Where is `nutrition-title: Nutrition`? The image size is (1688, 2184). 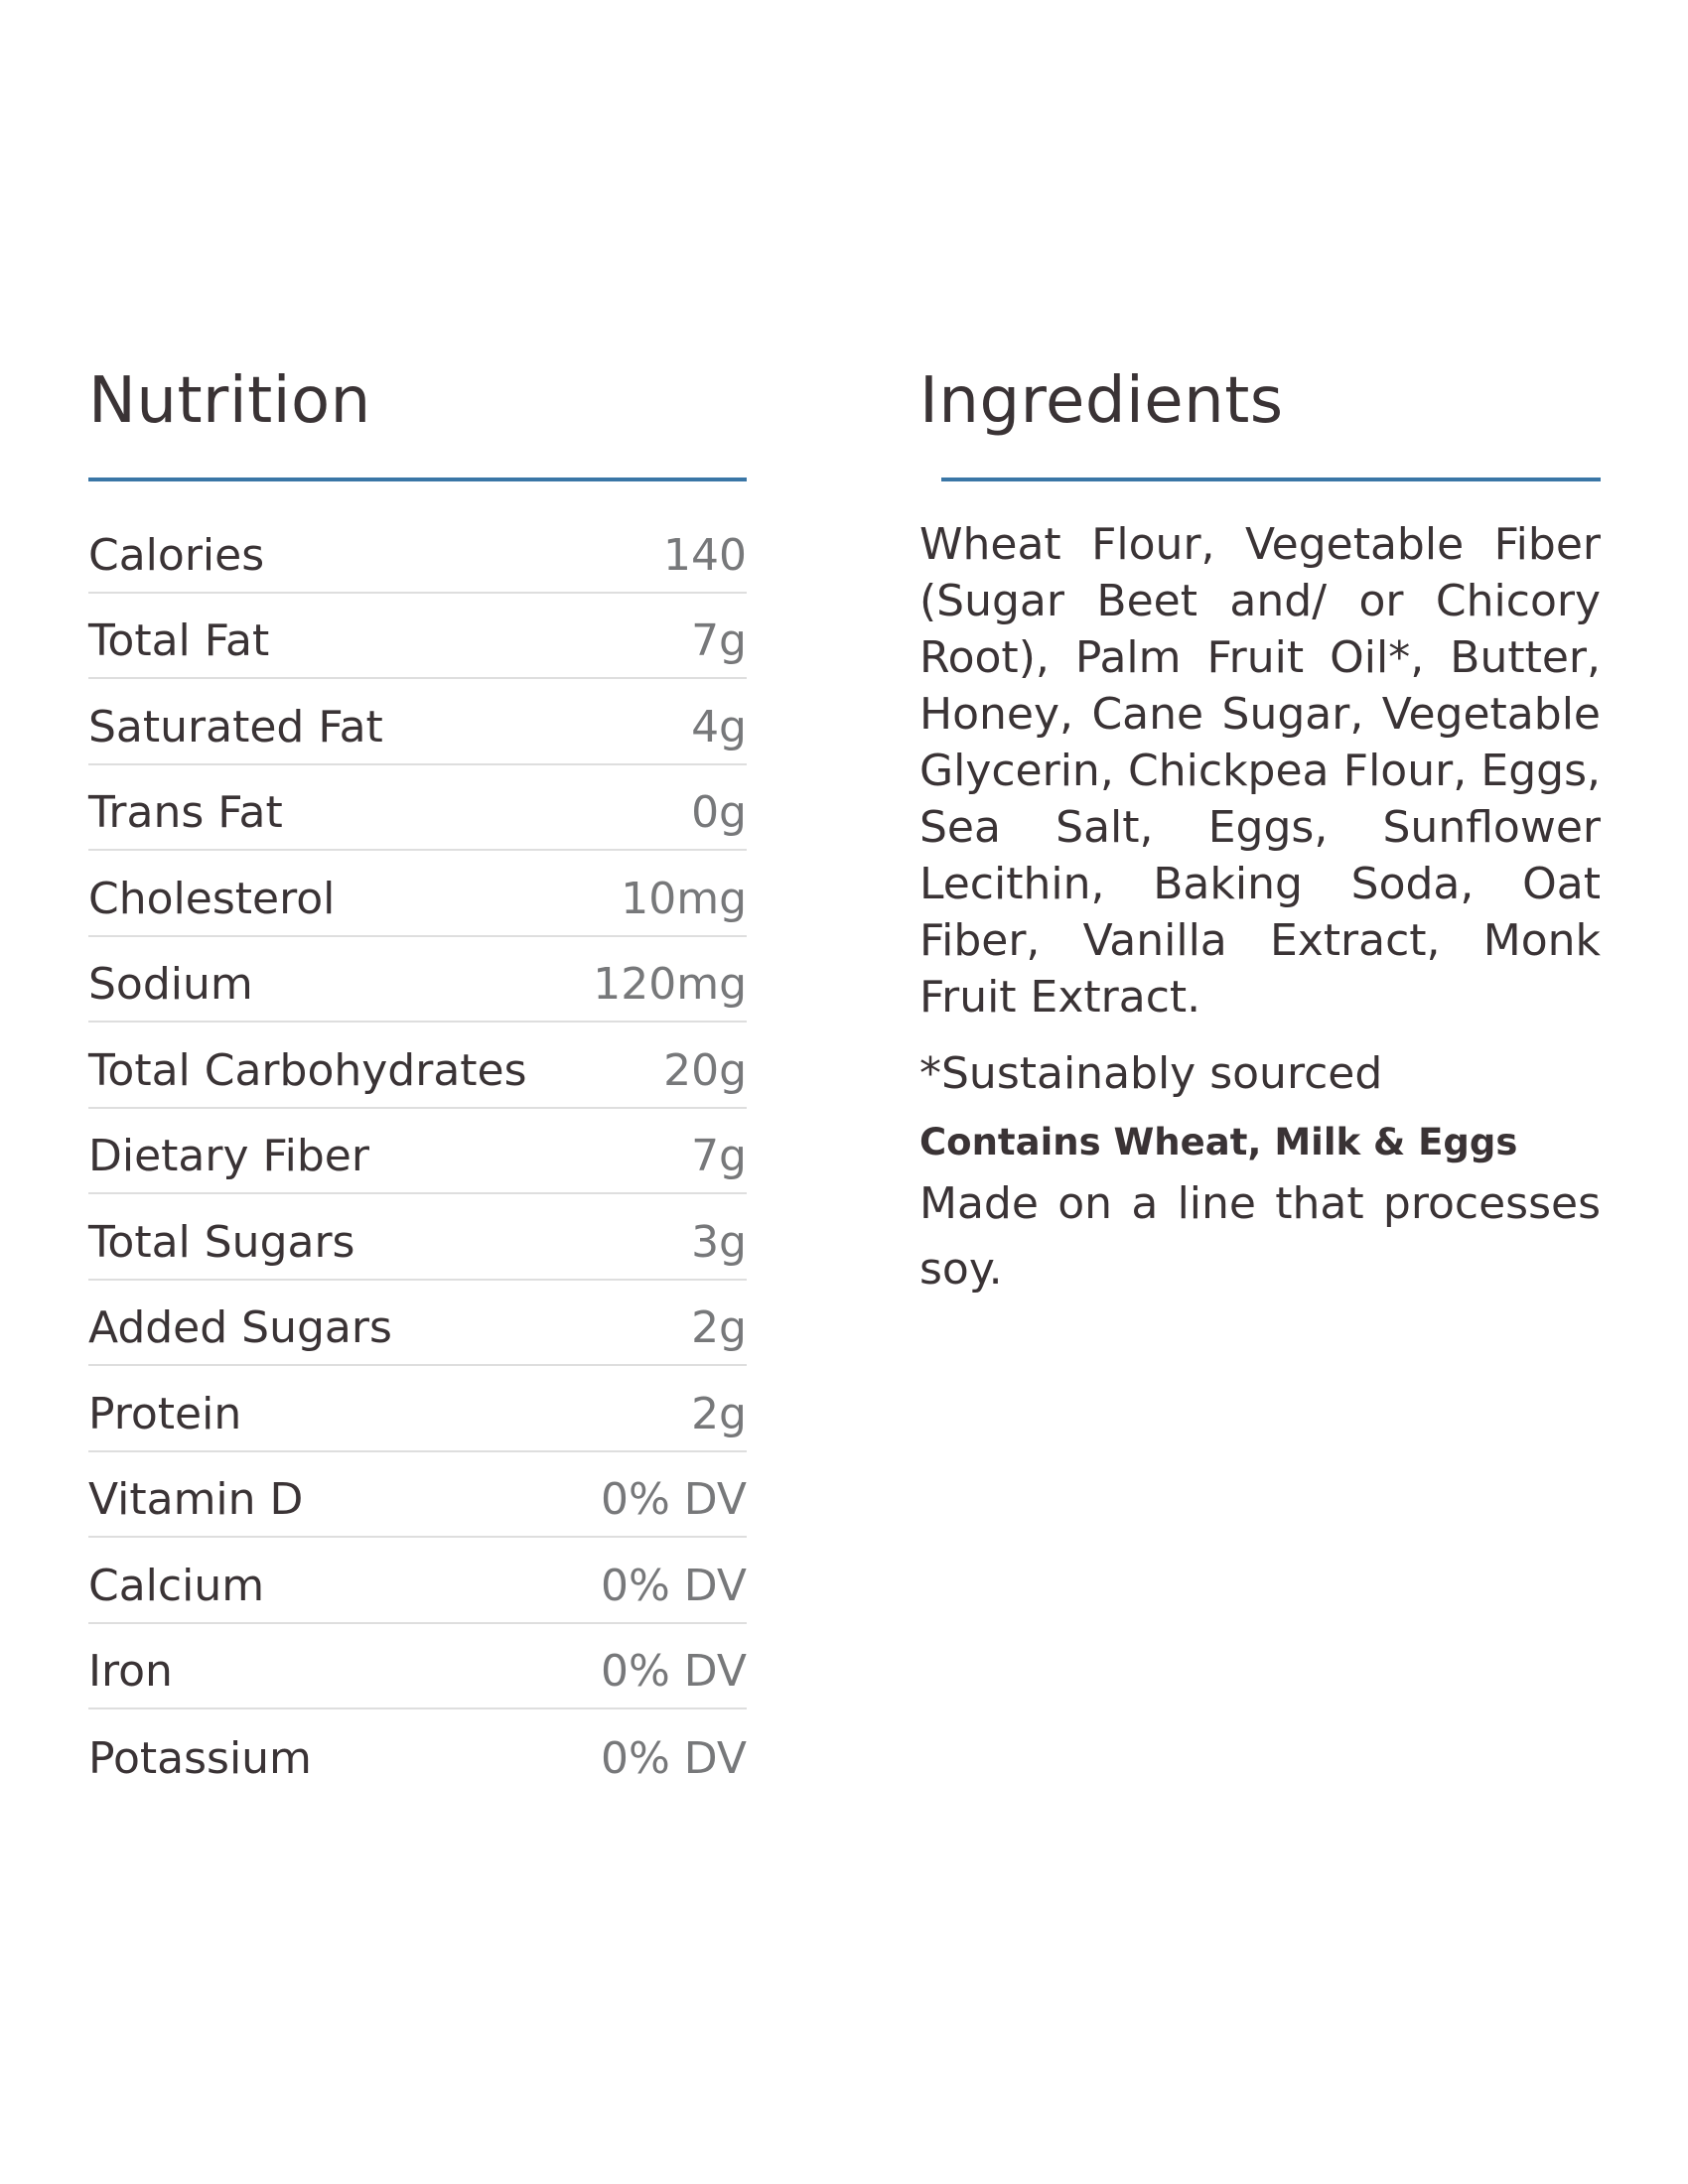 nutrition-title: Nutrition is located at coordinates (229, 401).